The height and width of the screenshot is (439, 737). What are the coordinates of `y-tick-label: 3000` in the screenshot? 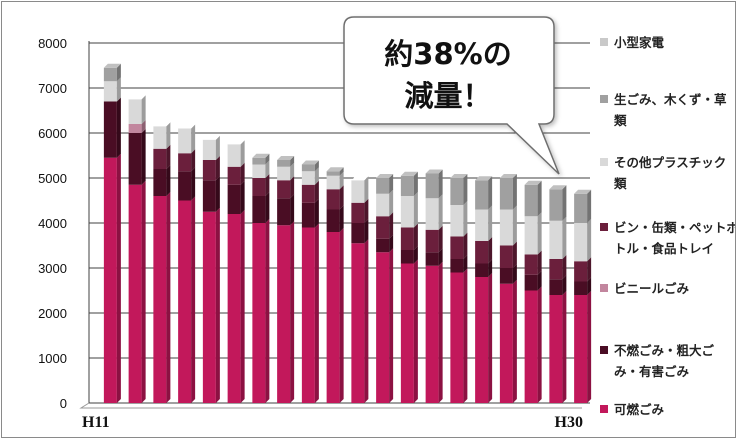 It's located at (52, 268).